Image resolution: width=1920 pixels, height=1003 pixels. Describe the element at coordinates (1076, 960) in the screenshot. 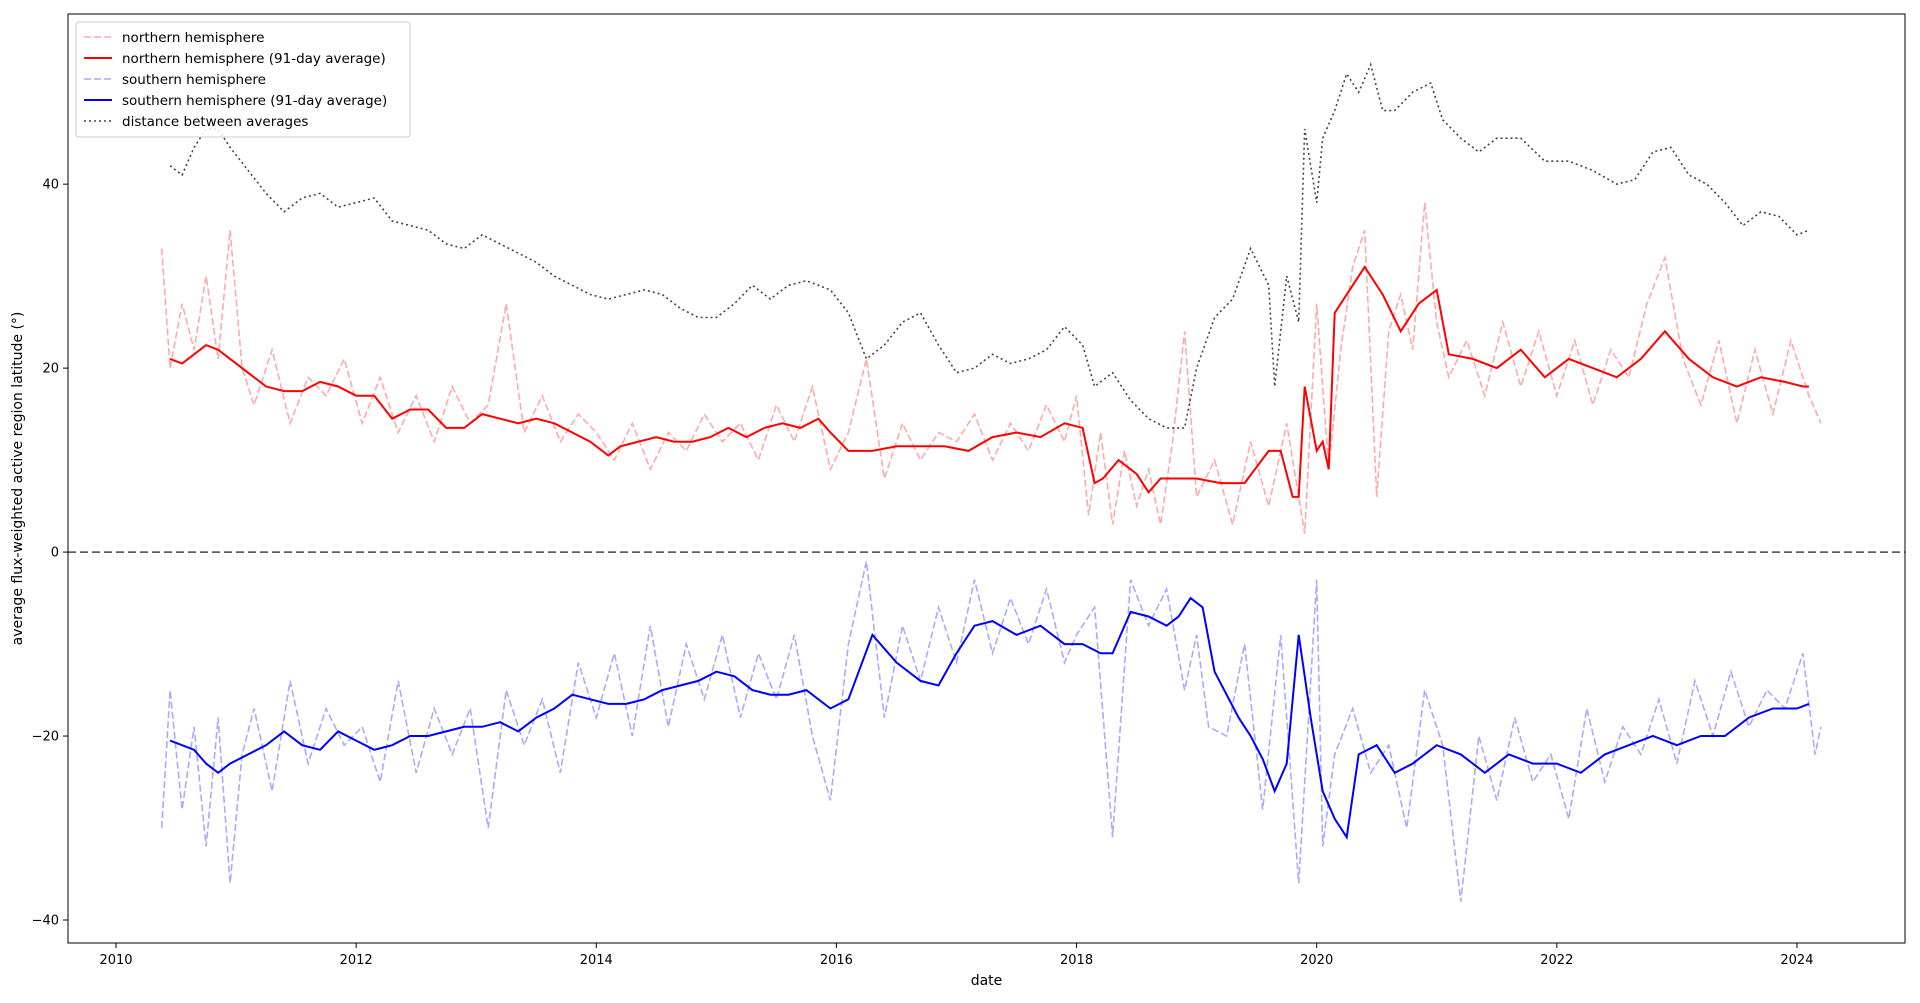

I see `x-tick-label: 2018` at that location.